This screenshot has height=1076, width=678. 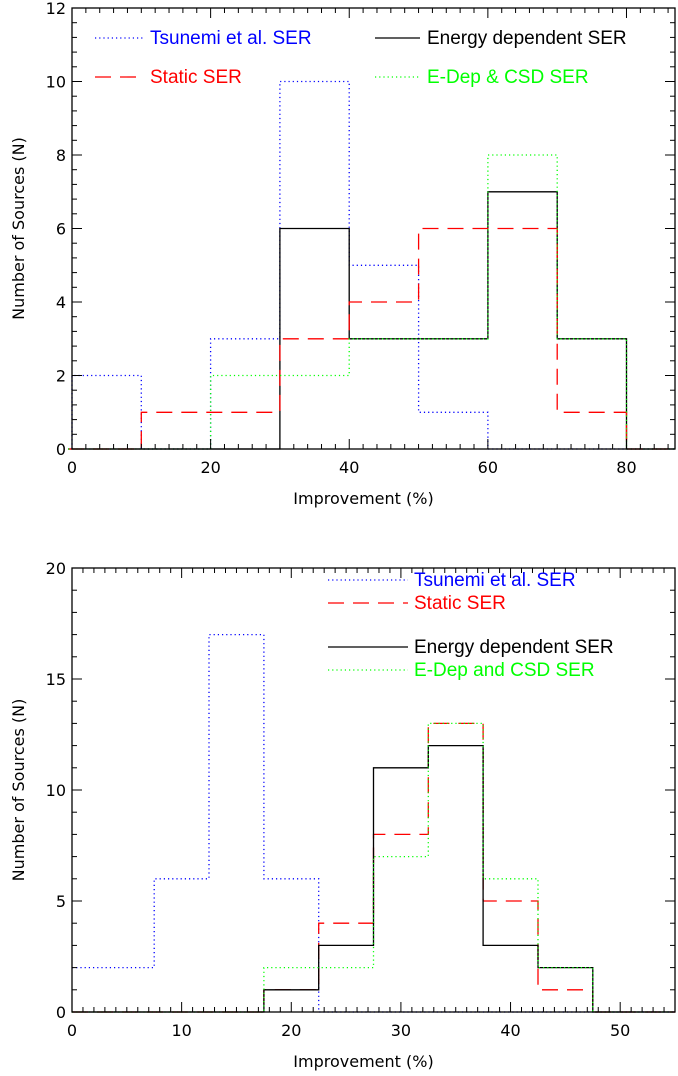 I want to click on x-tick-label: 60, so click(x=488, y=467).